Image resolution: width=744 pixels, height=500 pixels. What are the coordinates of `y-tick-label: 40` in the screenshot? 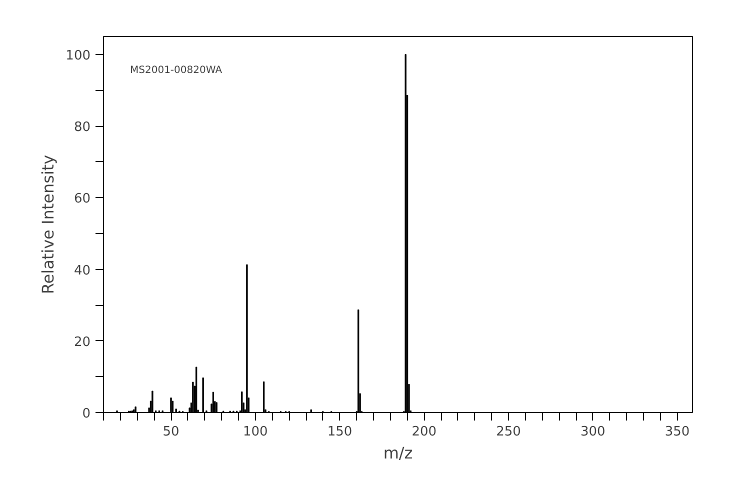 It's located at (82, 270).